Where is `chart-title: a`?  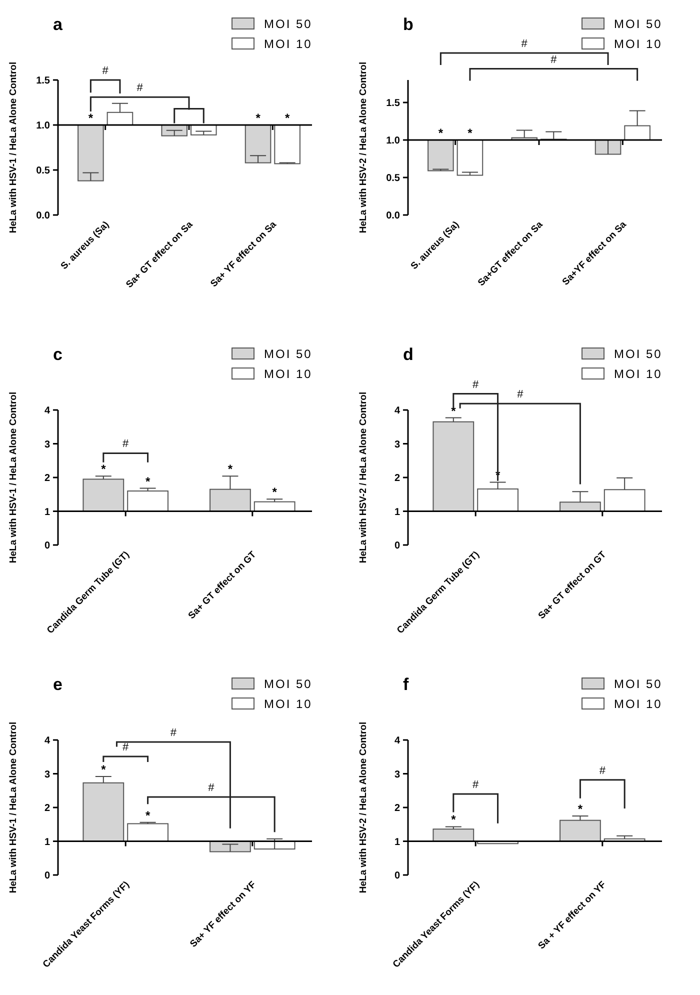
chart-title: a is located at coordinates (58, 24).